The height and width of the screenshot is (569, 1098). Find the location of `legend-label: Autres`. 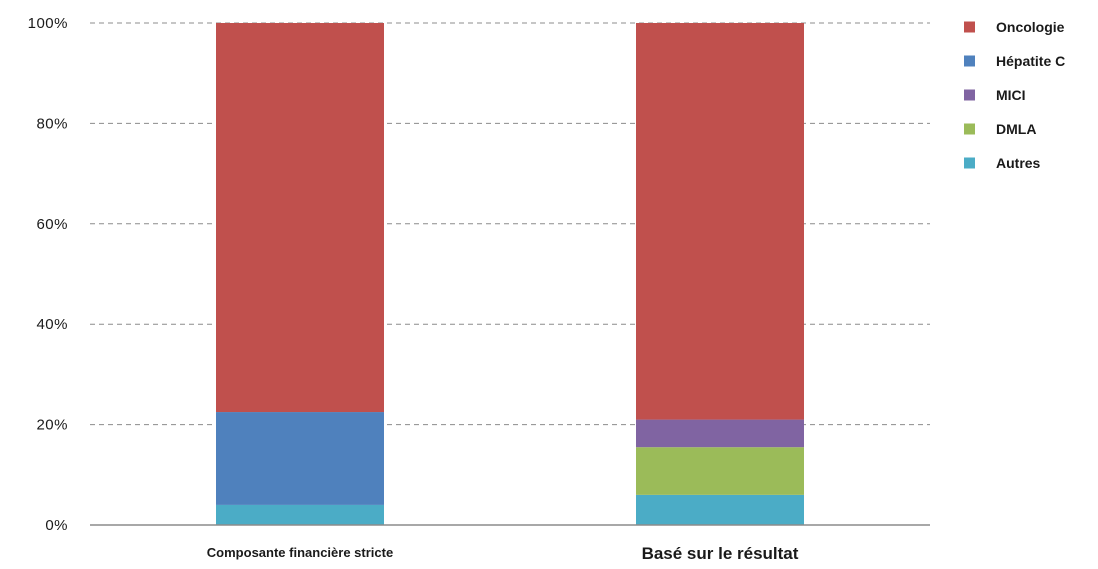

legend-label: Autres is located at coordinates (1018, 163).